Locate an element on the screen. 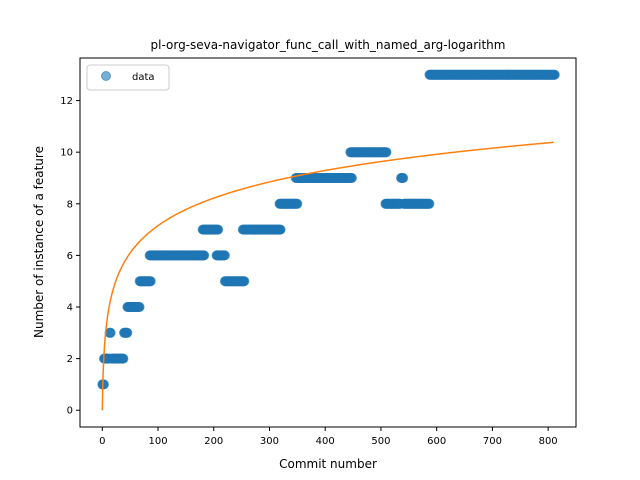  y-tick-label: 0 is located at coordinates (70, 411).